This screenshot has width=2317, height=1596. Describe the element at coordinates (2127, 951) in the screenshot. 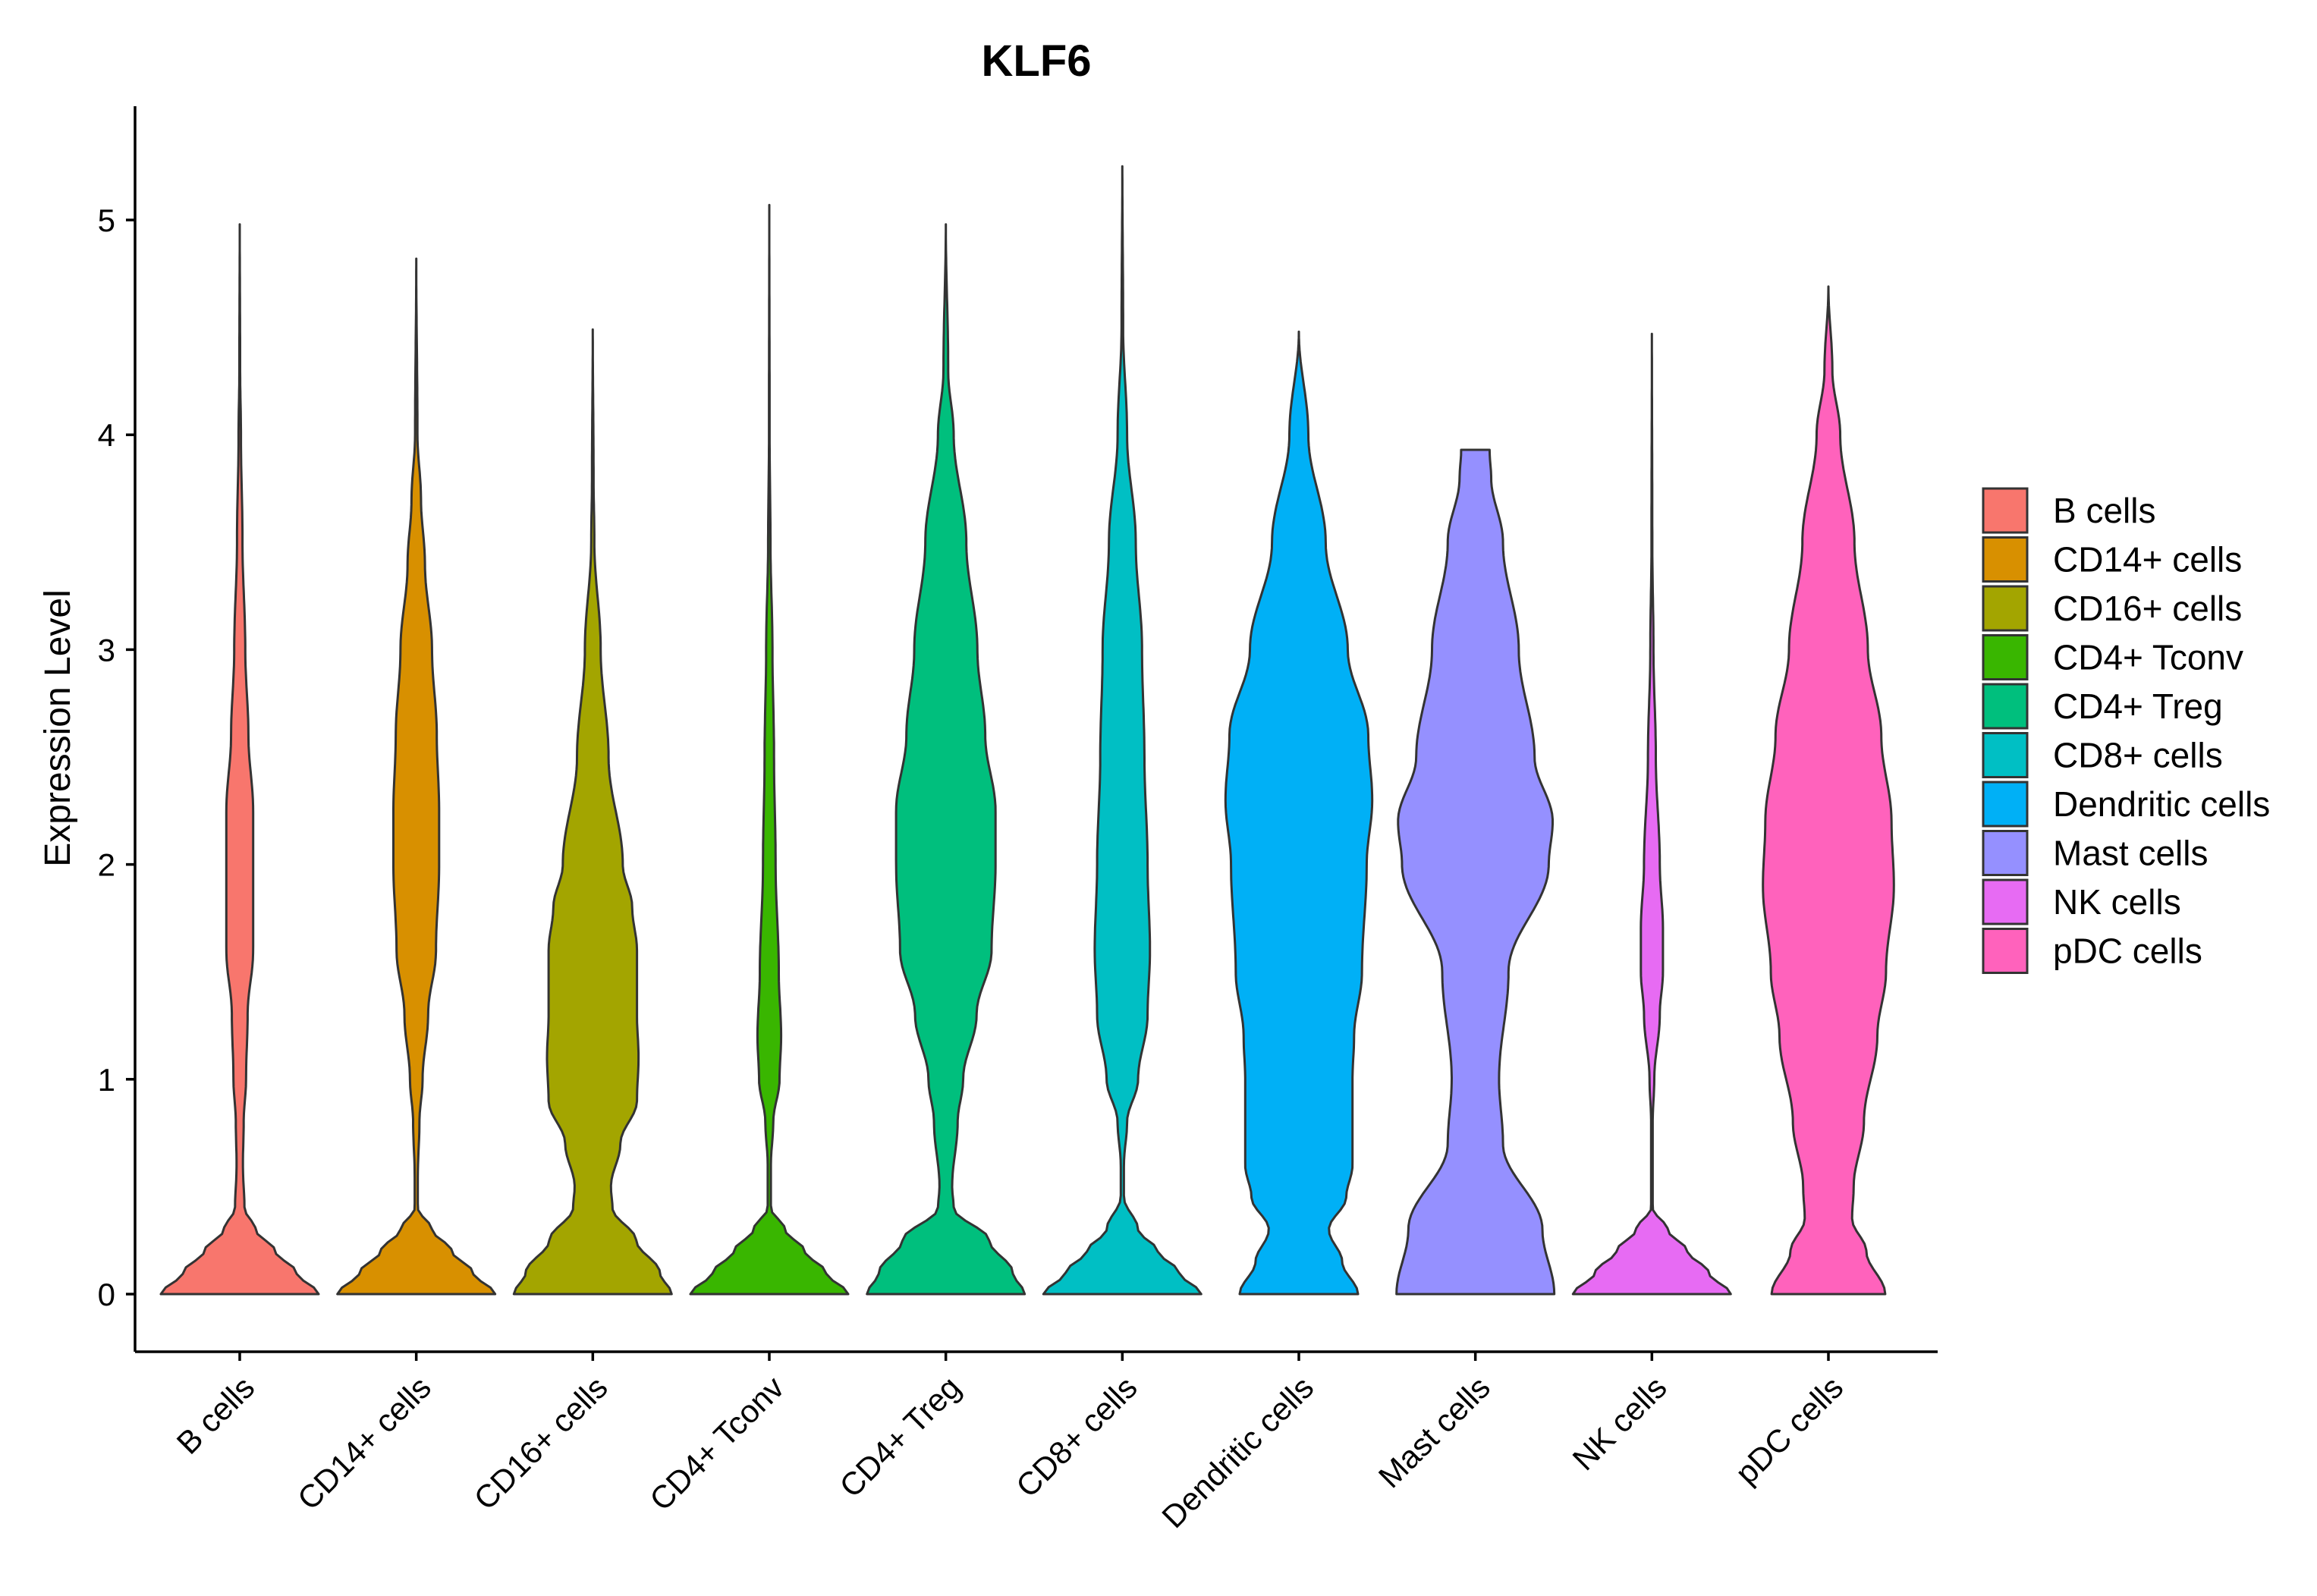

I see `legend-label-pdc-cells: pDC cells` at that location.